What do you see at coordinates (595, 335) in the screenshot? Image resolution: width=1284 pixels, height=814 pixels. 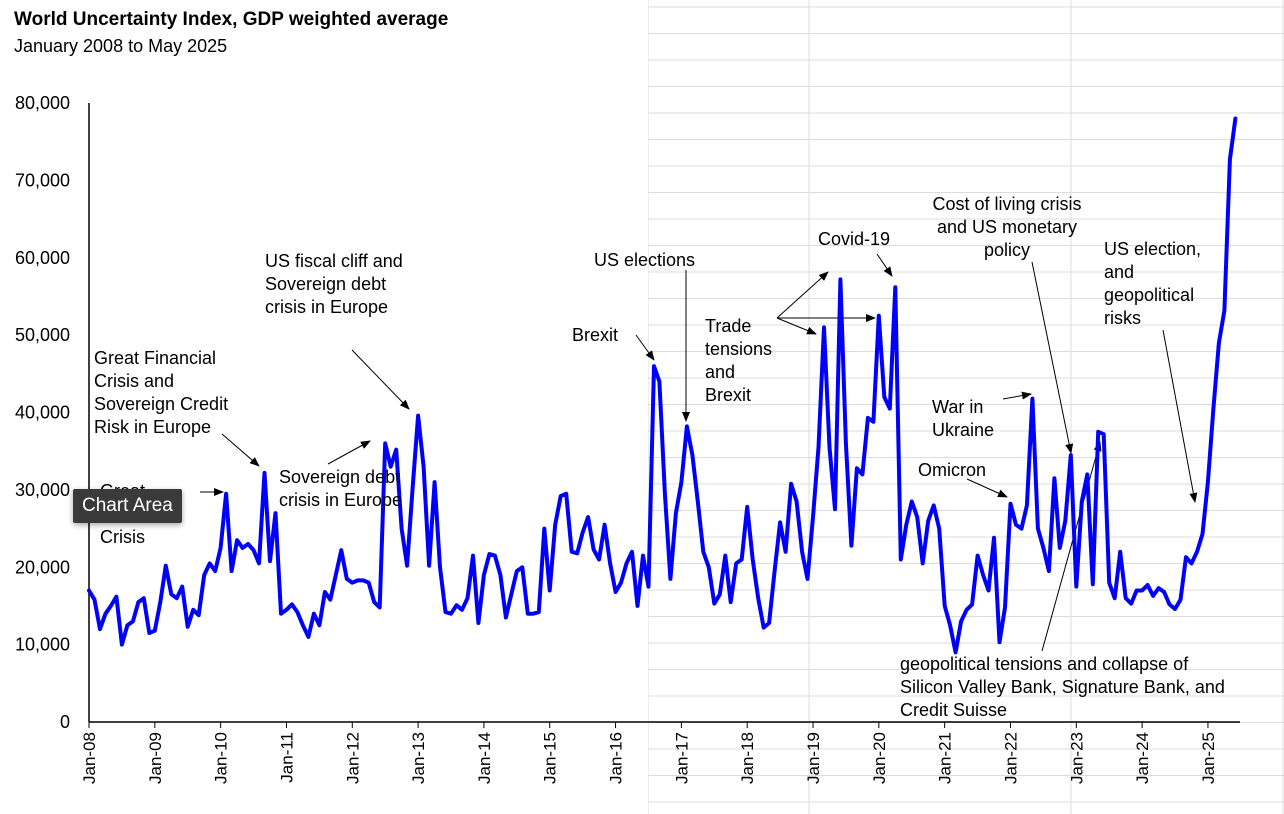 I see `annotation-brexit: Brexit` at bounding box center [595, 335].